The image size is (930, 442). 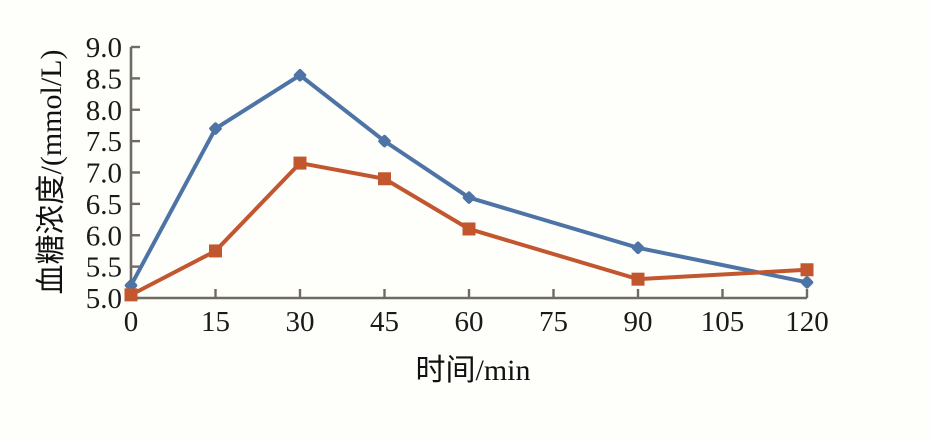 I want to click on y-tick-label: 8.0, so click(x=104, y=111).